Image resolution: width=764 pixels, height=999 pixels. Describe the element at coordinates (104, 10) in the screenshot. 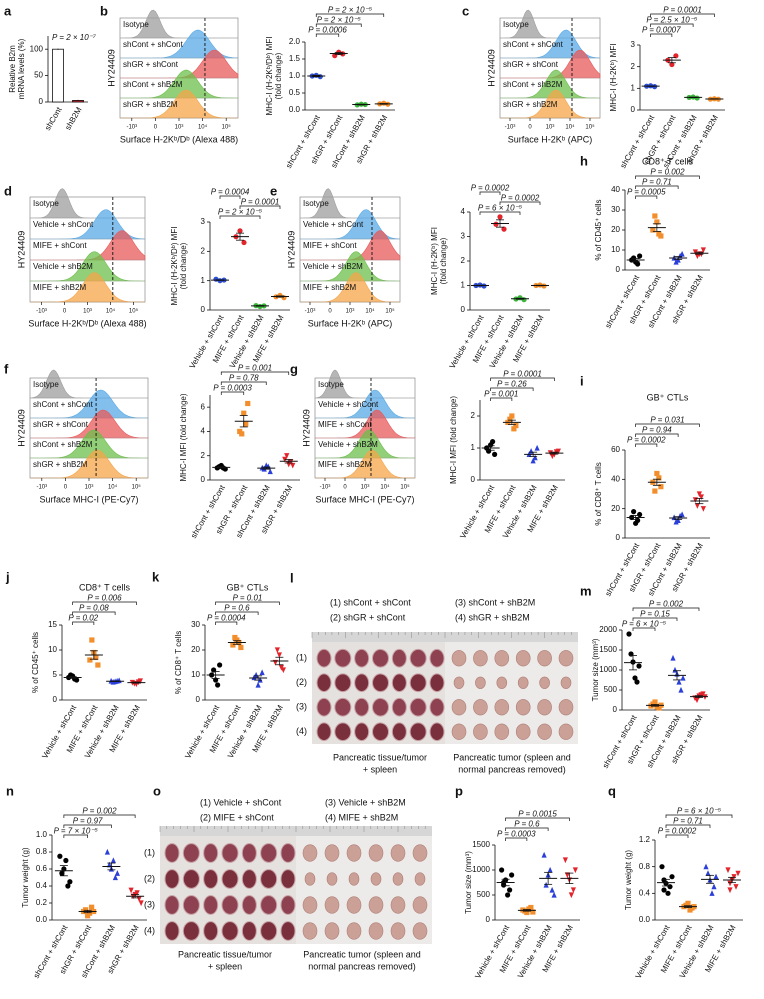

I see `panel-letter: b` at that location.